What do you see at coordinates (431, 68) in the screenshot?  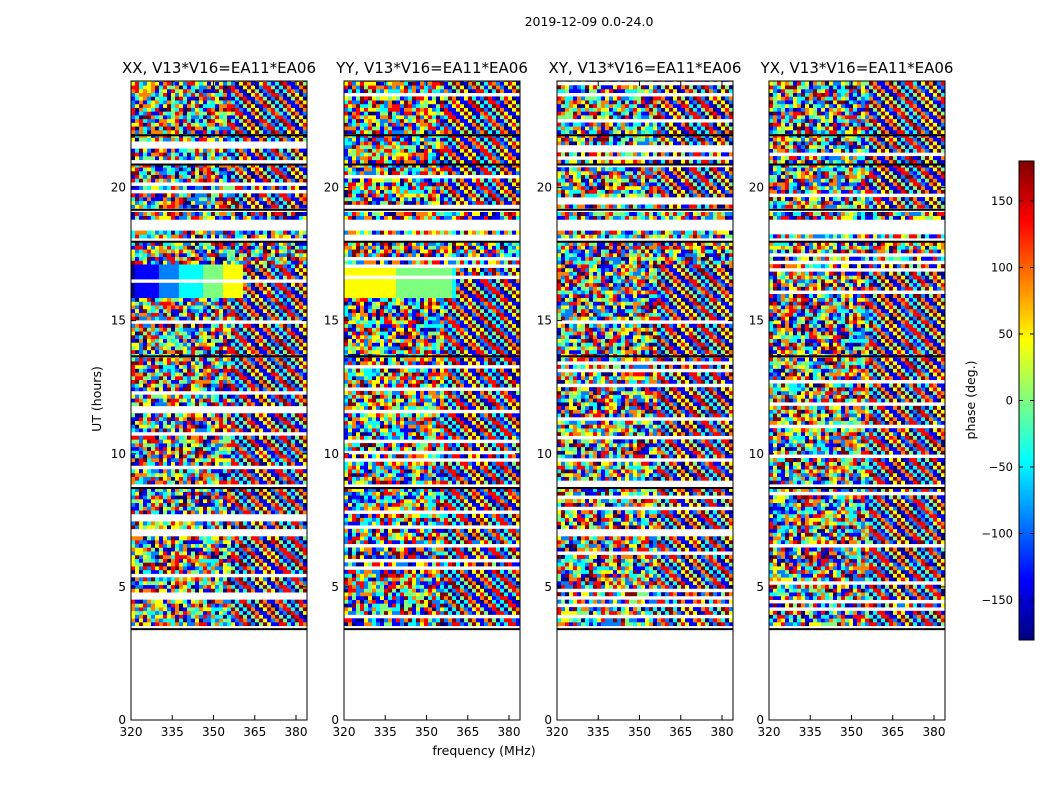 I see `panel-title-yy: YY, V13*V16=EA11*EA06` at bounding box center [431, 68].